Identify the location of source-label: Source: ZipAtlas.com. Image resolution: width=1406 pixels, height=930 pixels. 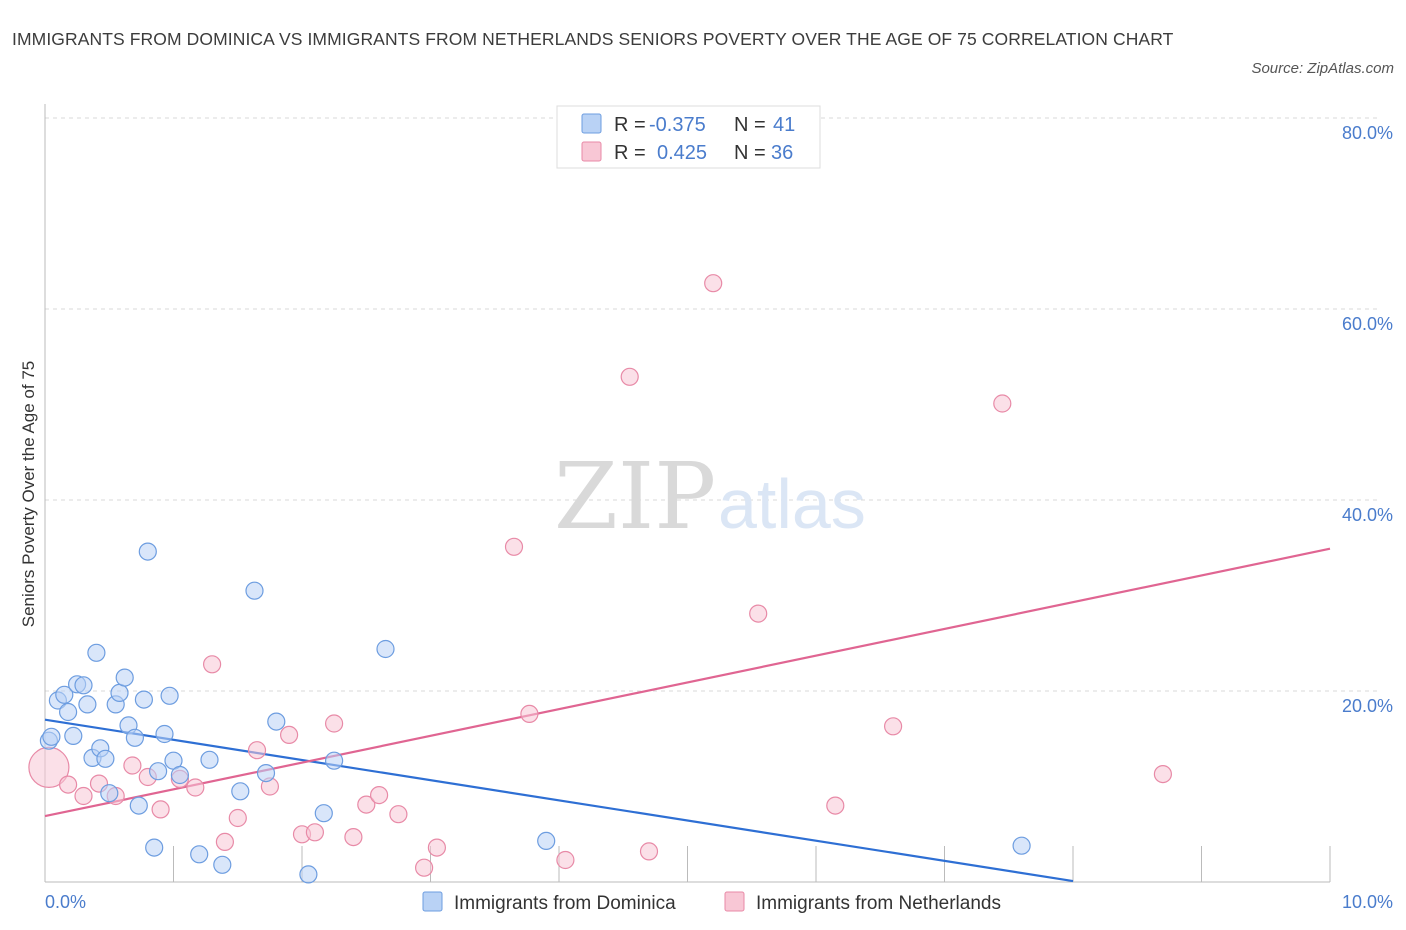
(1322, 68).